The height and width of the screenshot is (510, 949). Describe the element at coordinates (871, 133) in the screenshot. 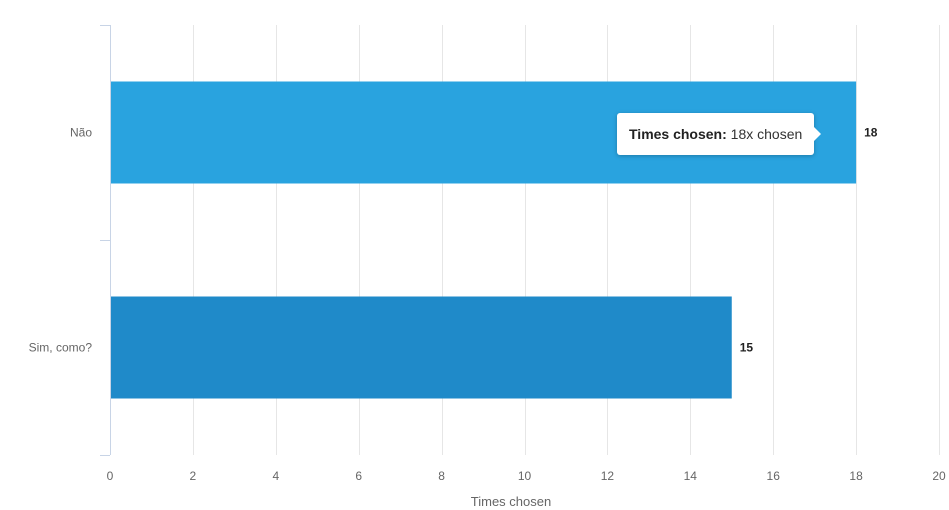

I see `data-label: 18` at that location.